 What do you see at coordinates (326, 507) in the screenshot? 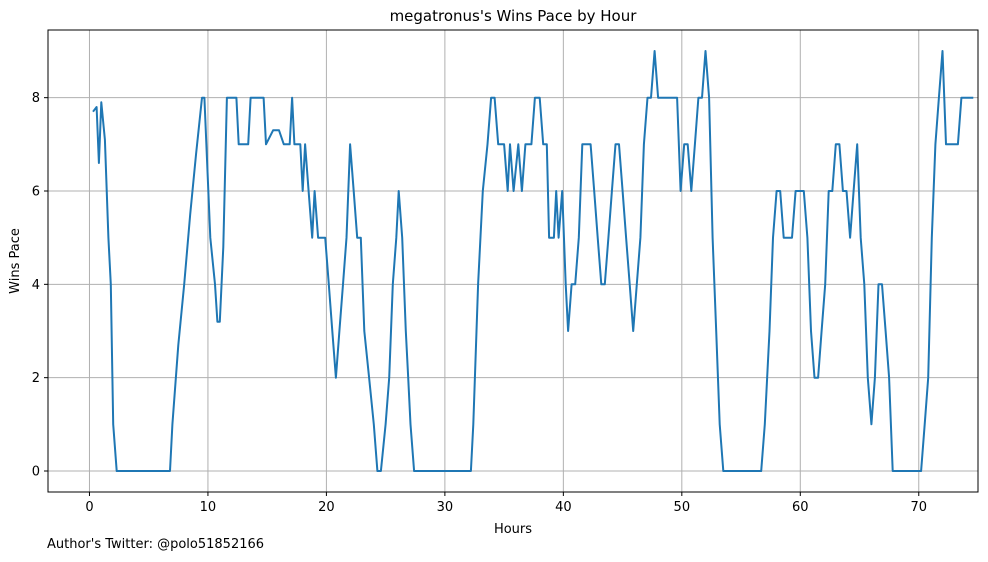
I see `x-tick-label: 20` at bounding box center [326, 507].